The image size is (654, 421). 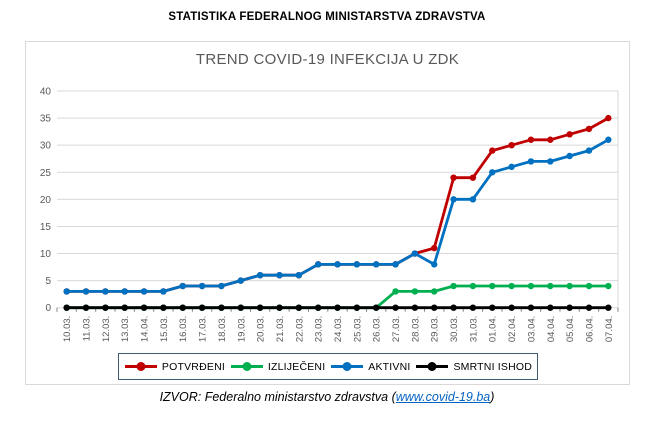 I want to click on x-axis-tick-label: 06.04., so click(x=589, y=329).